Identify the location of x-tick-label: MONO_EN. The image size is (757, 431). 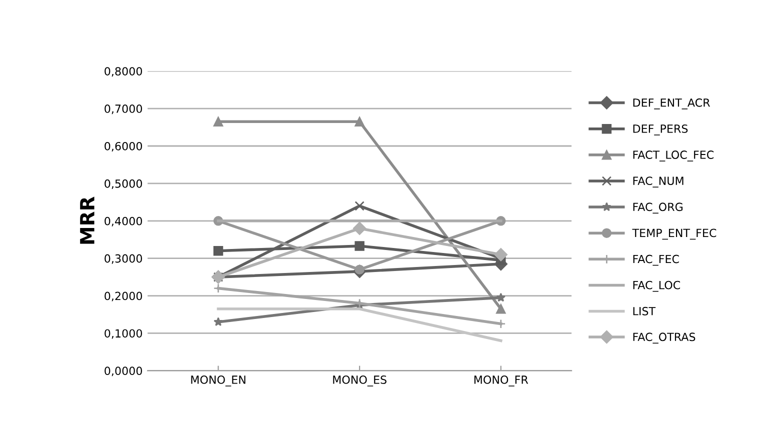
(218, 381).